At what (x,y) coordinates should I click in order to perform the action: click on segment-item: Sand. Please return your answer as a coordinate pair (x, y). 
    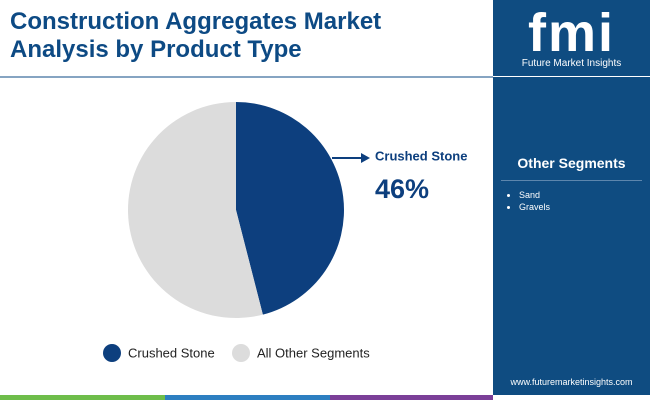
    Looking at the image, I should click on (534, 195).